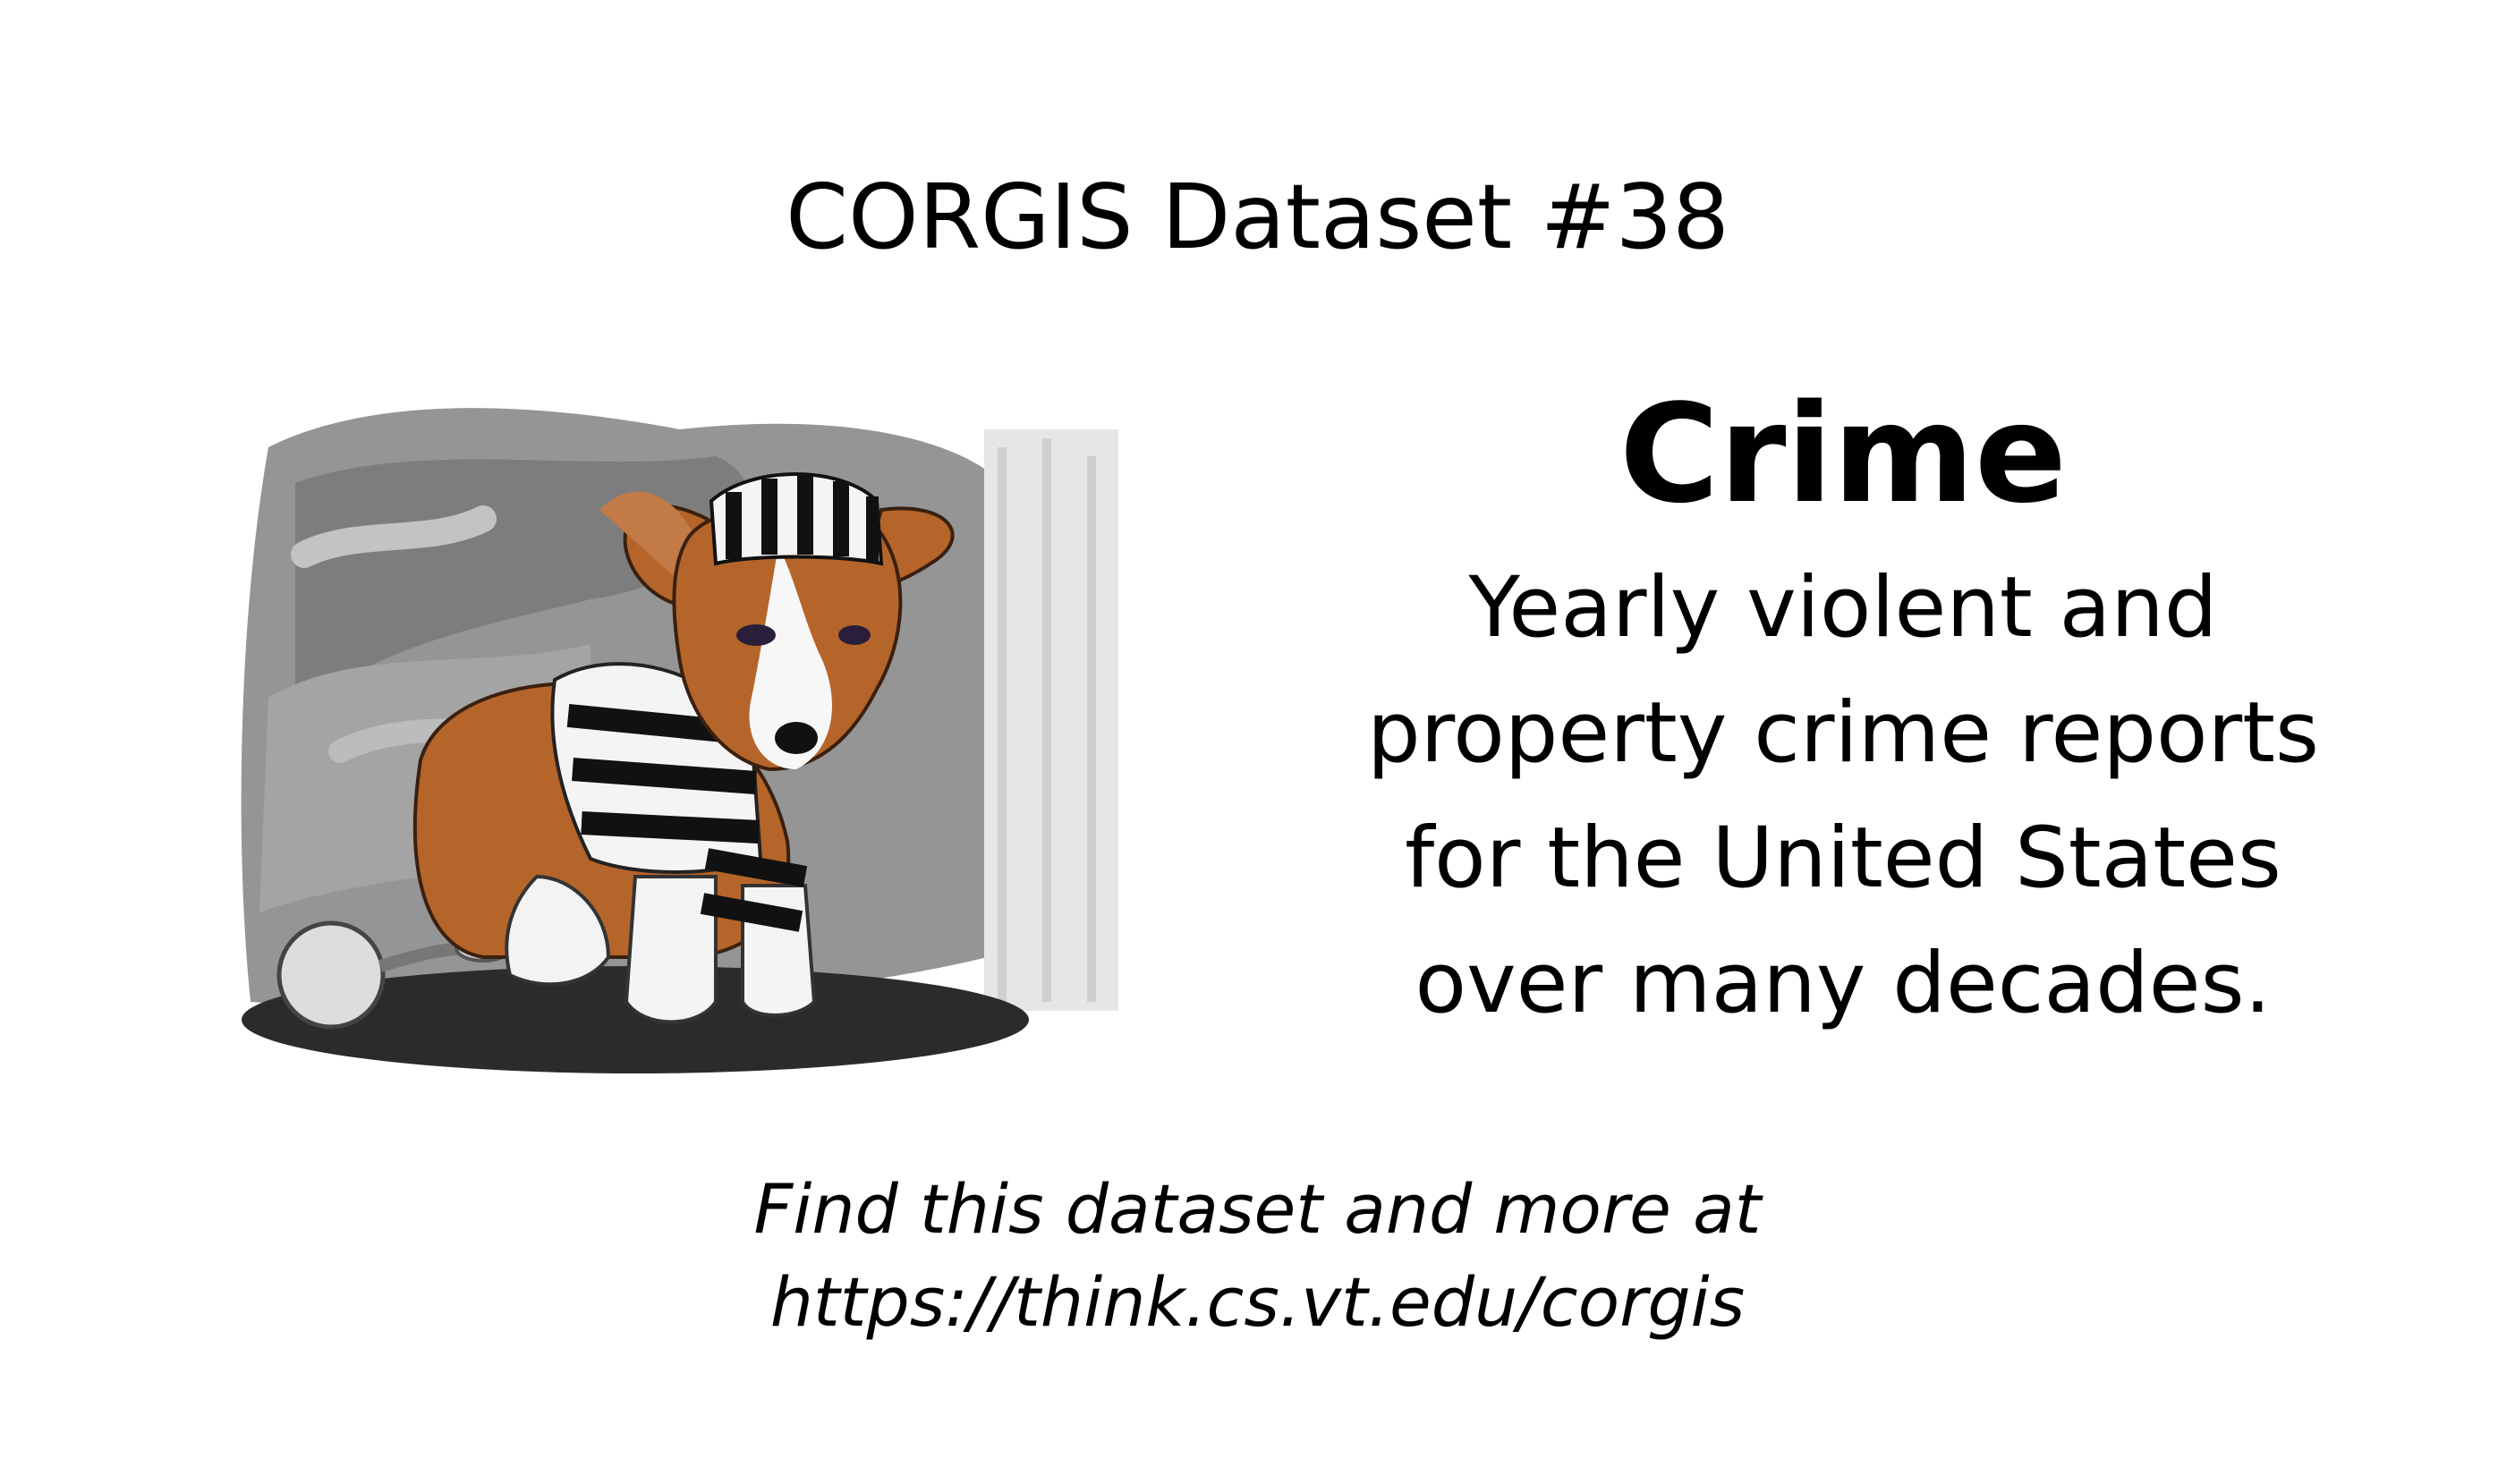  I want to click on description-line: property crime reports, so click(1843, 733).